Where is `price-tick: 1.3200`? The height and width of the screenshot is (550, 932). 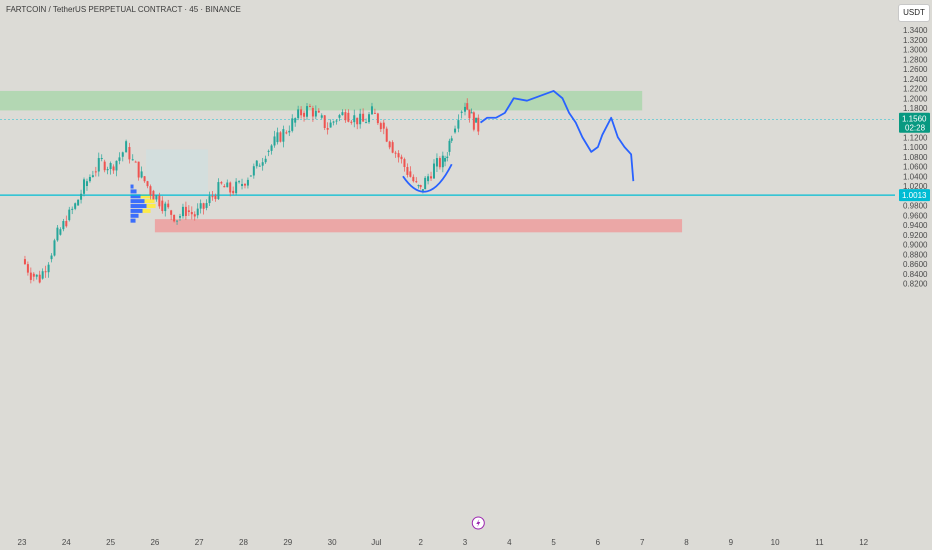
price-tick: 1.3200 is located at coordinates (915, 40).